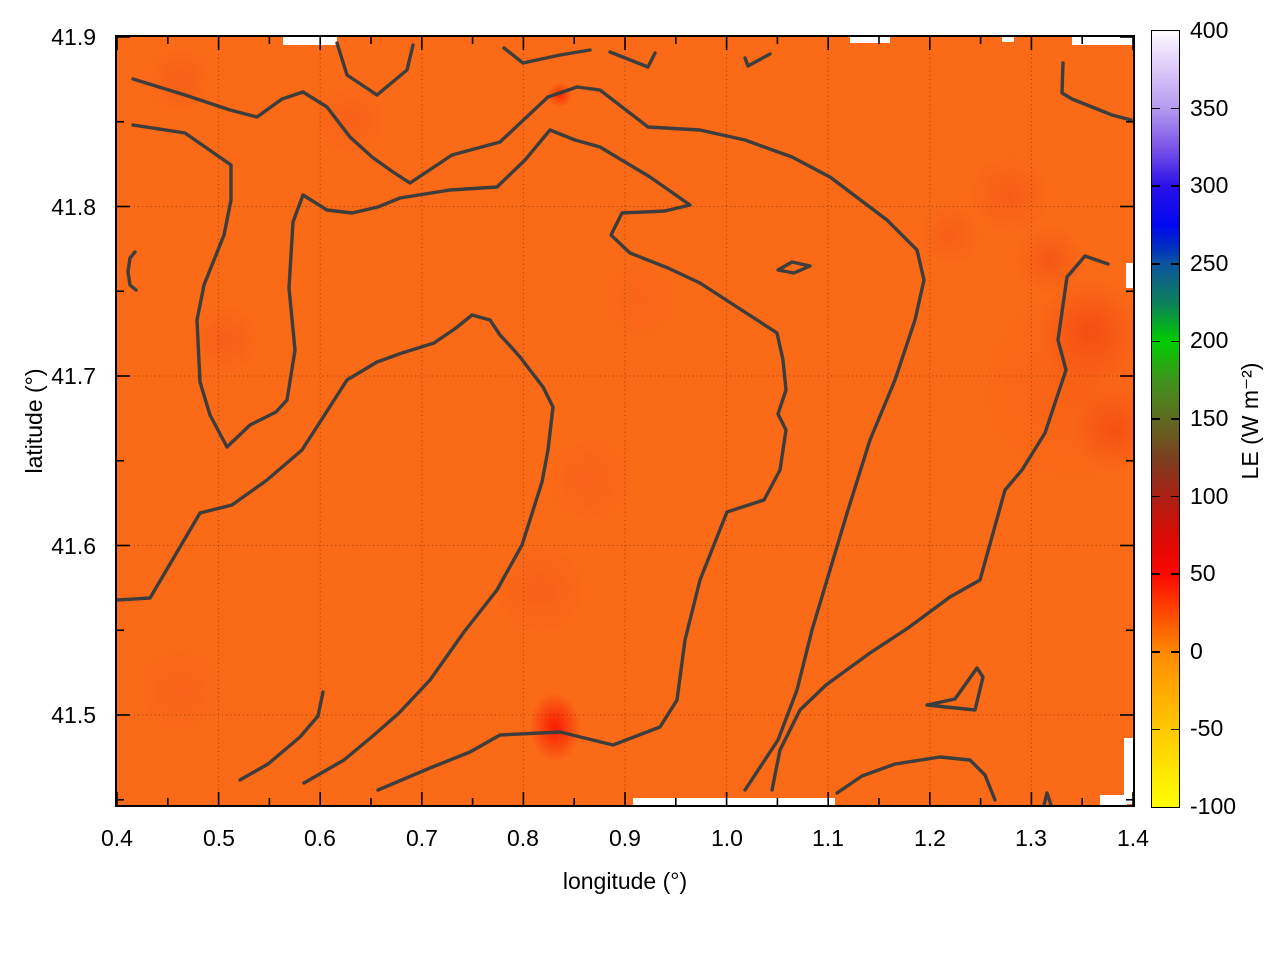 The width and height of the screenshot is (1280, 960). What do you see at coordinates (940, 523) in the screenshot?
I see `contour-right-long` at bounding box center [940, 523].